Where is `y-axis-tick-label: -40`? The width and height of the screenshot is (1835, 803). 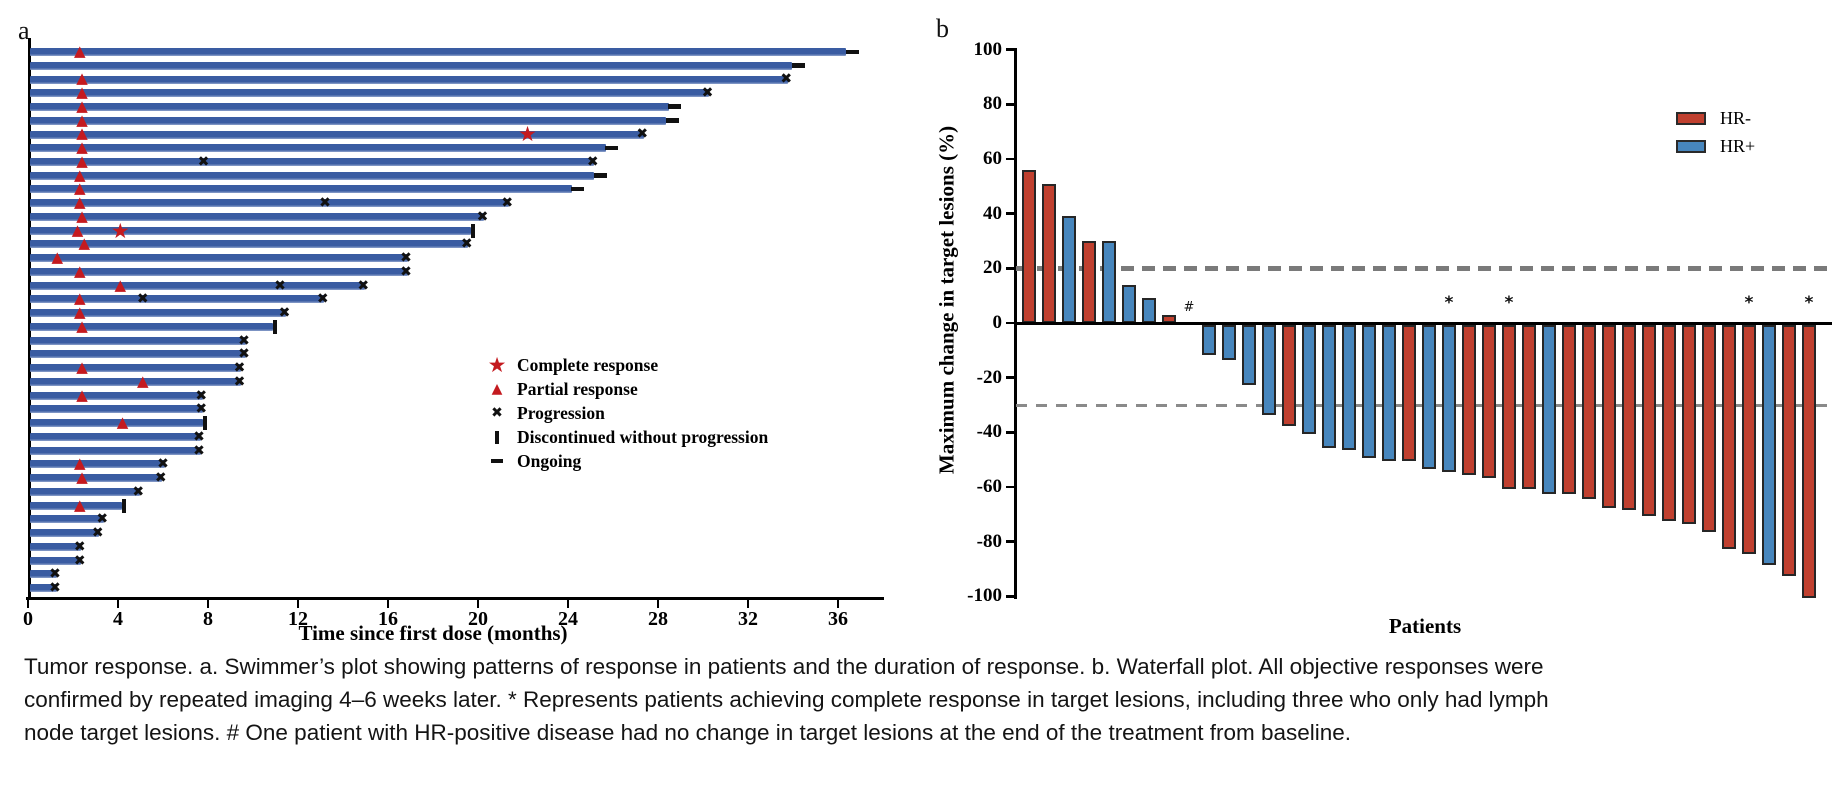 y-axis-tick-label: -40 is located at coordinates (989, 432).